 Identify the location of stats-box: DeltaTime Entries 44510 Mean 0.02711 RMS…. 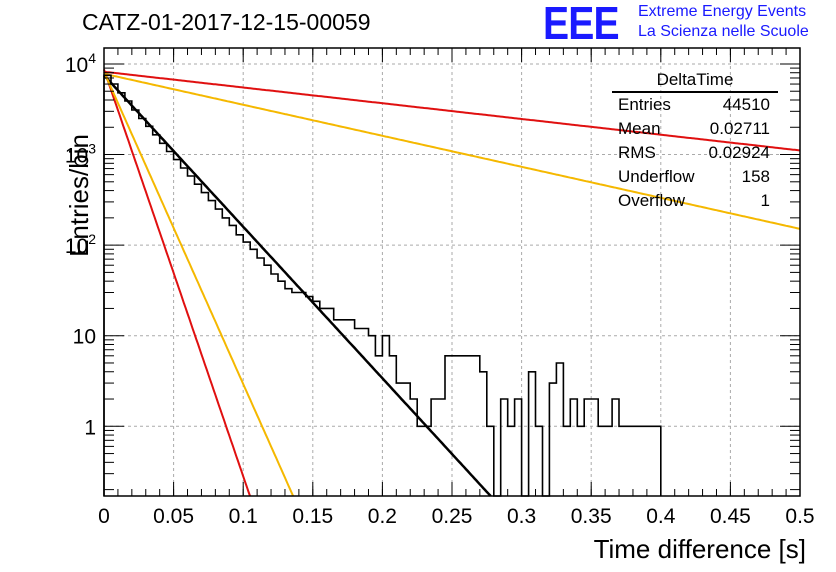
(695, 141).